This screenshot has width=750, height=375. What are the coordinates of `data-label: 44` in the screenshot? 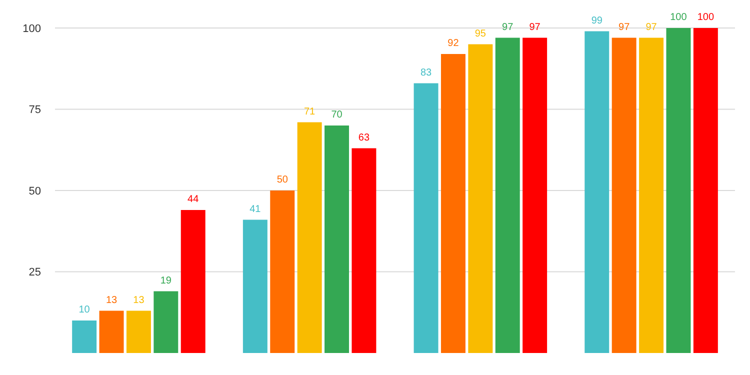 It's located at (194, 199).